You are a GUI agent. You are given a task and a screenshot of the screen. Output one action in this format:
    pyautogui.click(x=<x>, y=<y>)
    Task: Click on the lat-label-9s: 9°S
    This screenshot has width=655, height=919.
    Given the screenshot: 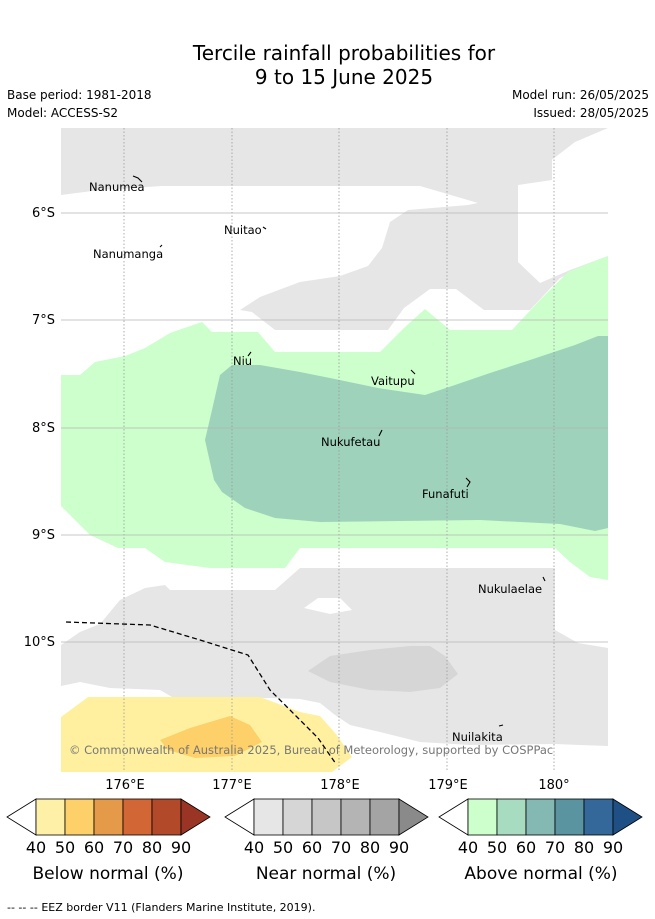 What is the action you would take?
    pyautogui.click(x=43, y=535)
    